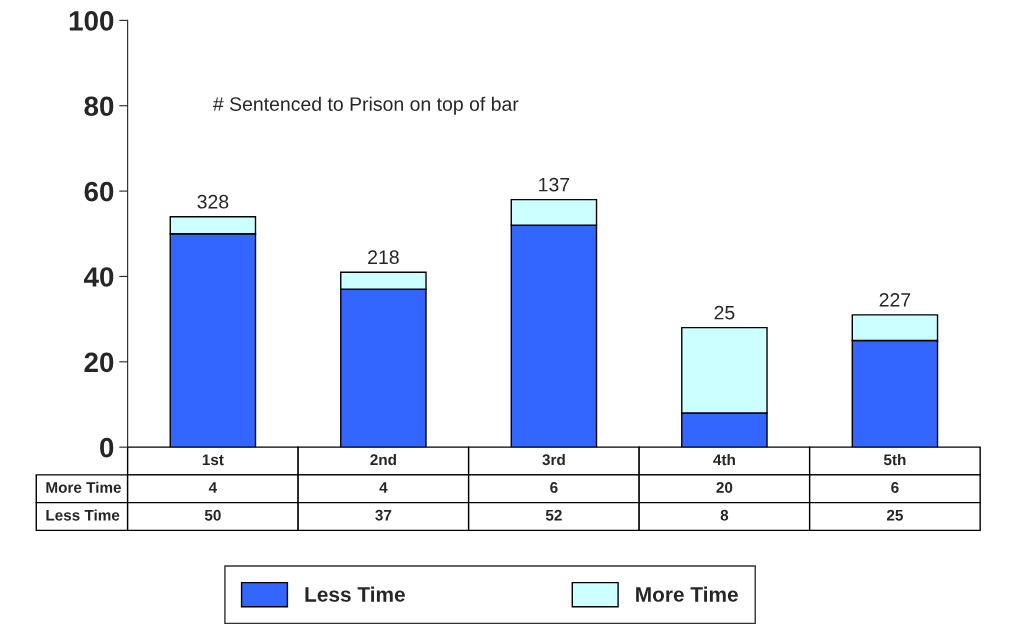 This screenshot has width=1021, height=637. I want to click on data-label: 37, so click(383, 515).